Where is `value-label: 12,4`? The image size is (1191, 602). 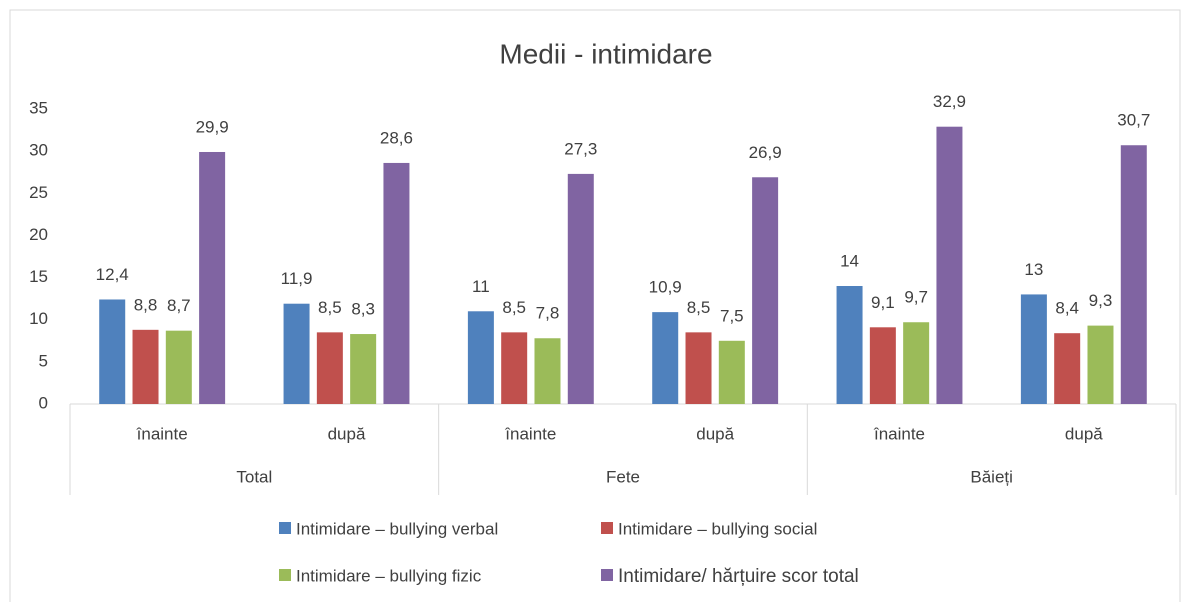 value-label: 12,4 is located at coordinates (112, 274).